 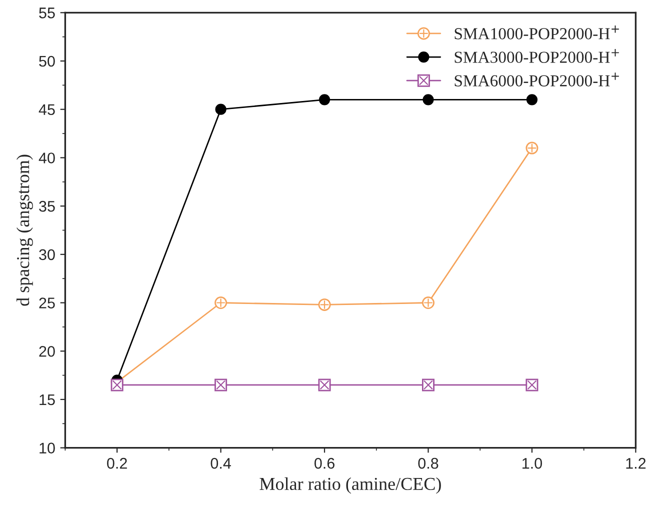 What do you see at coordinates (47, 13) in the screenshot?
I see `y-tick-label: 55` at bounding box center [47, 13].